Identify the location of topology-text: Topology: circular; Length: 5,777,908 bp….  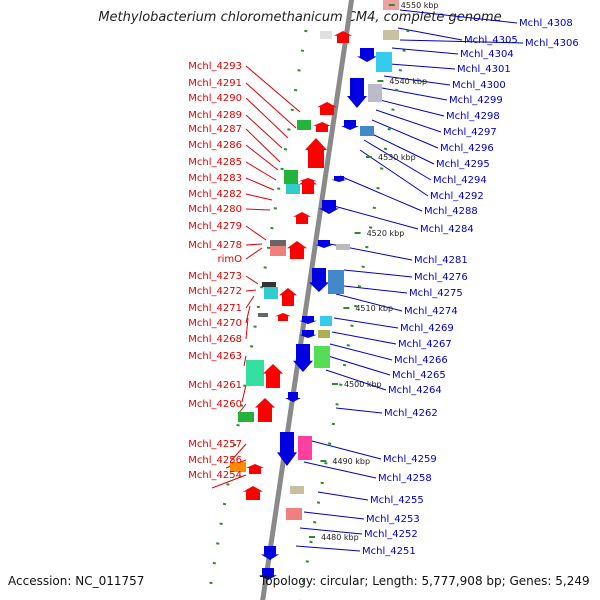
(425, 581).